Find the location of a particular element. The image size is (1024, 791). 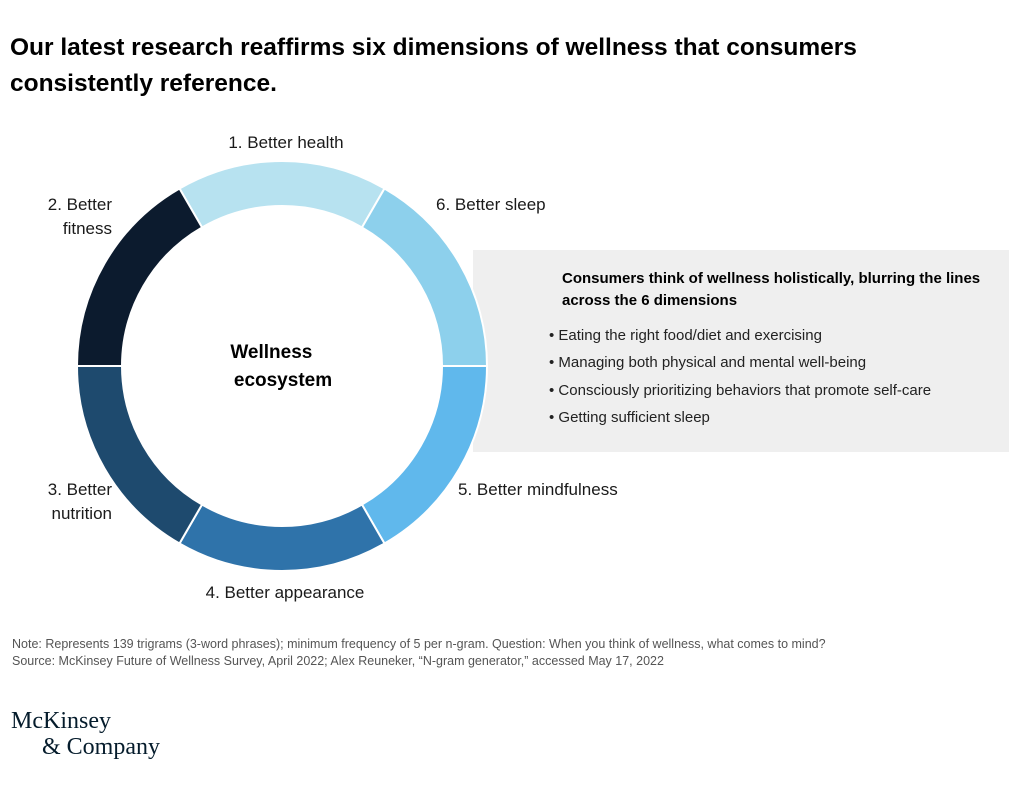

logo-line: McKinsey is located at coordinates (61, 721).